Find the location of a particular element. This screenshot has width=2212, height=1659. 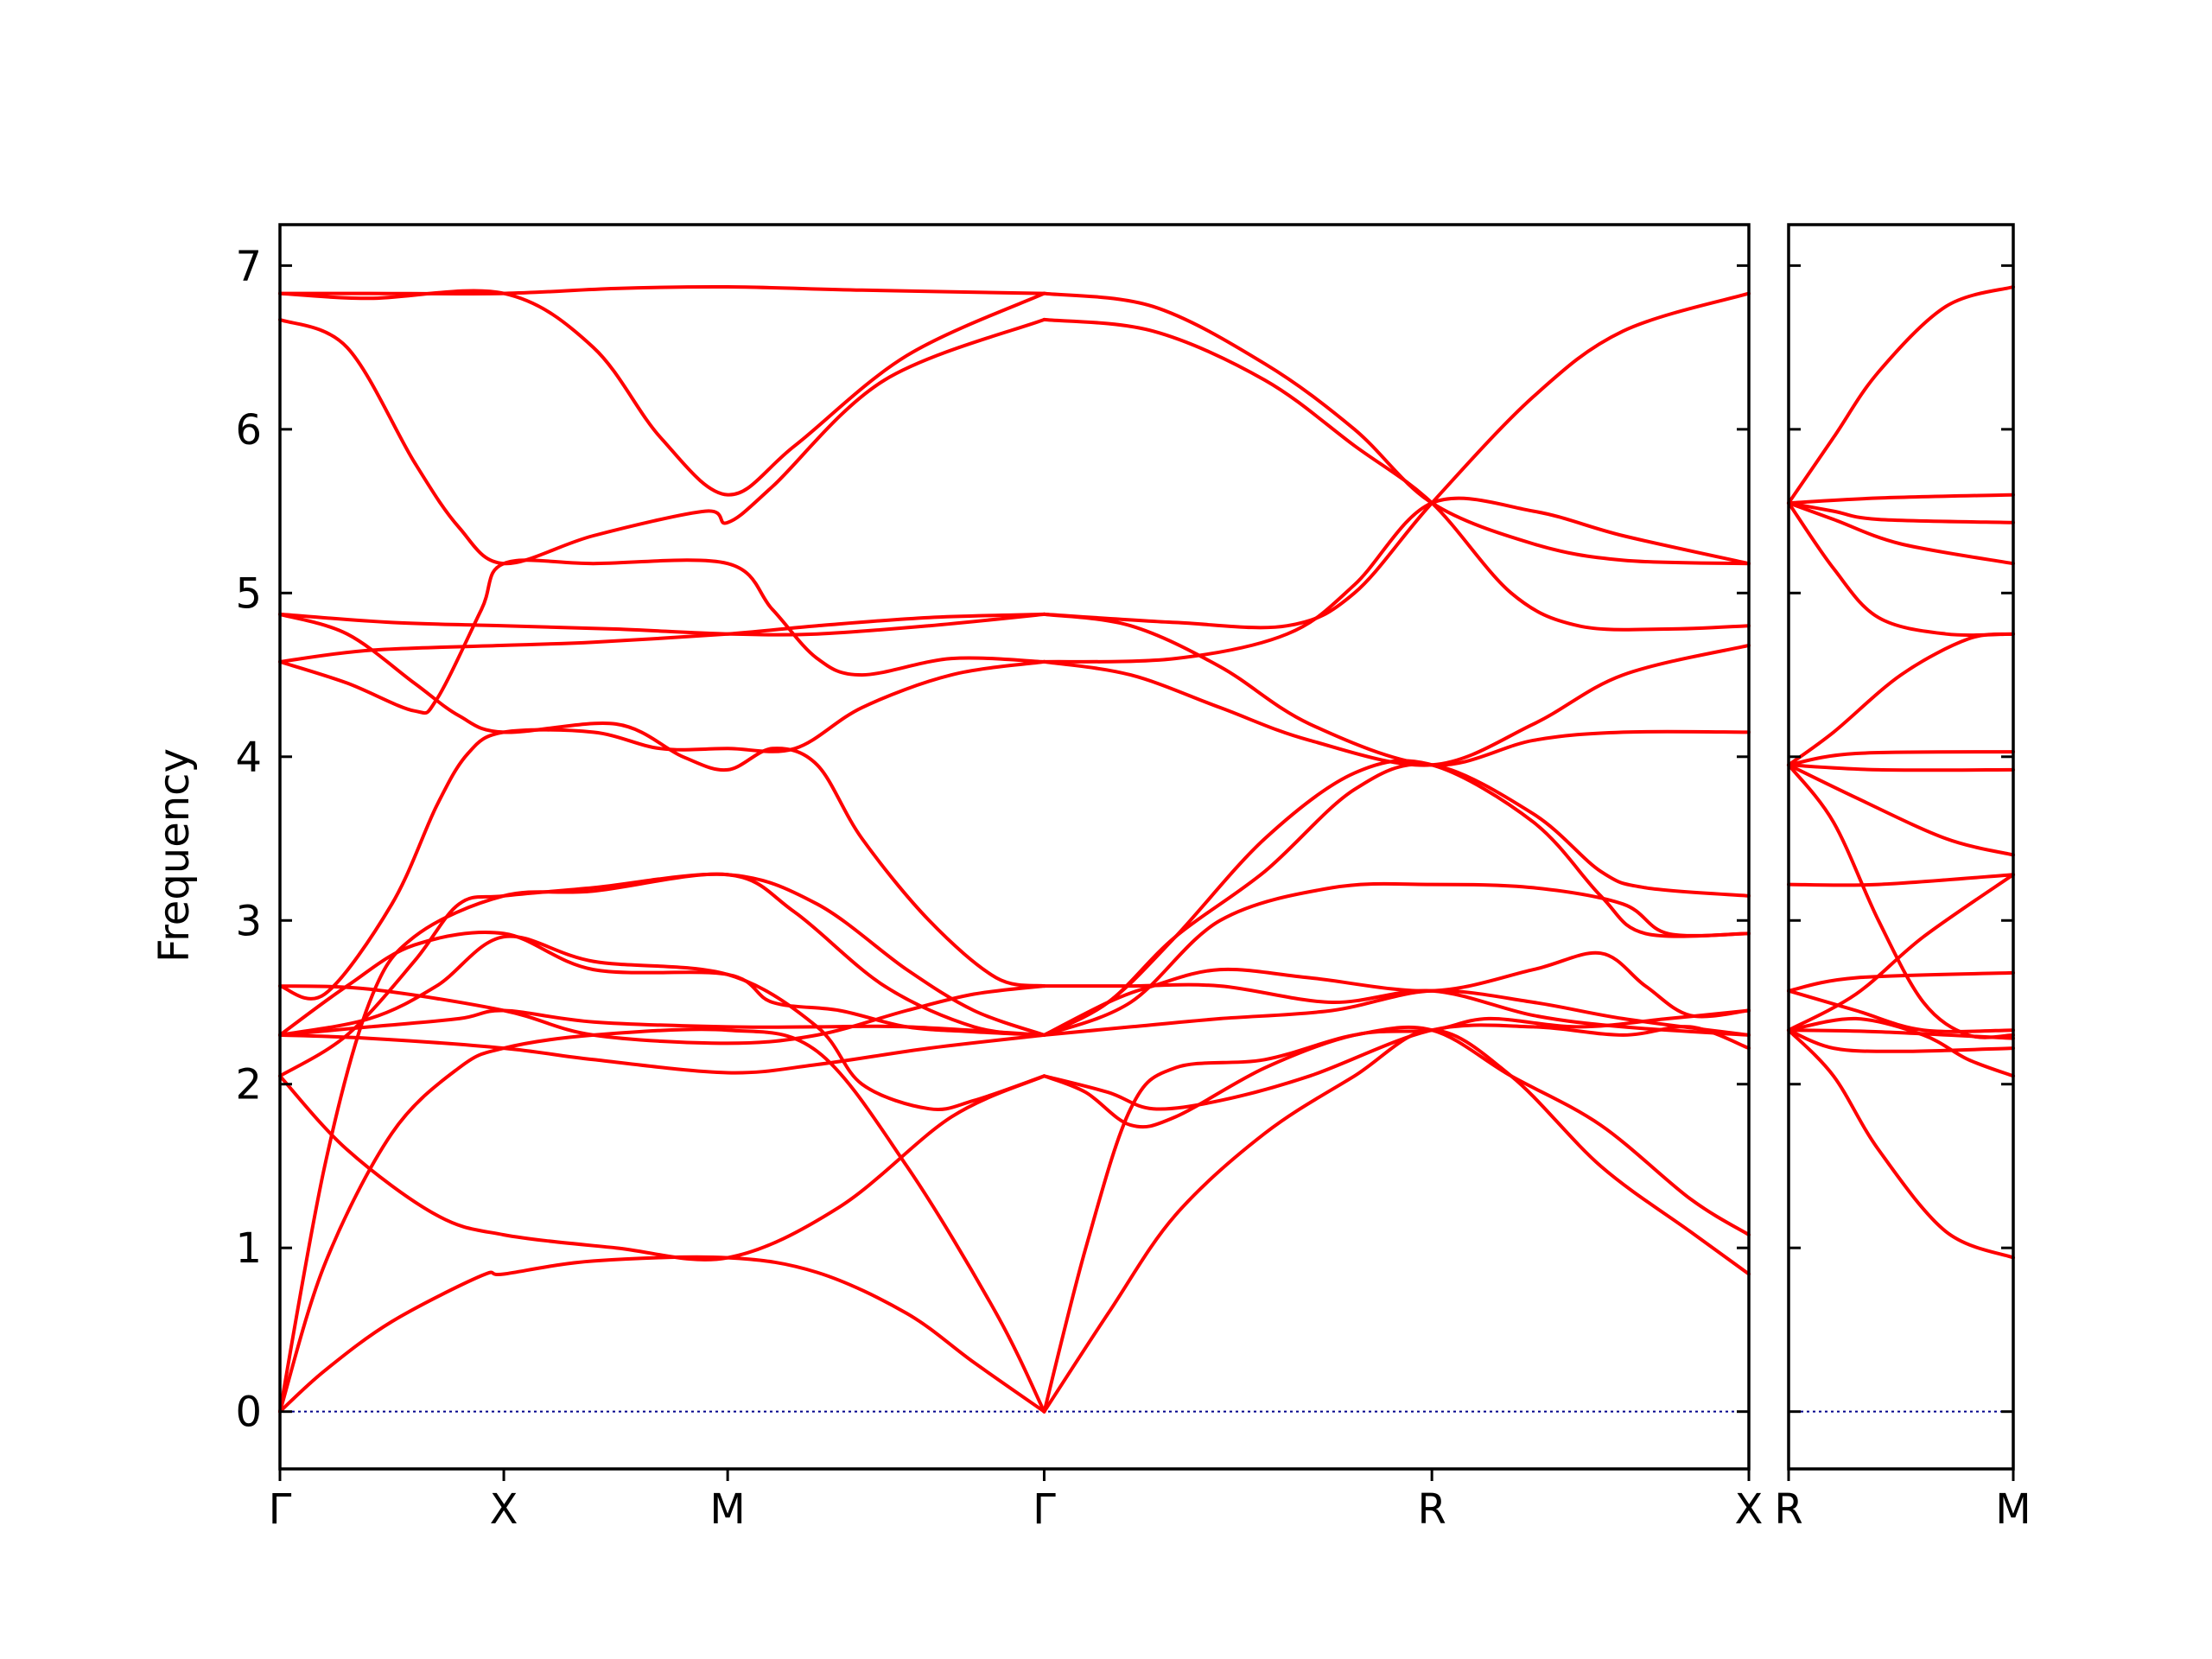

xtick-label-left-0: Γ is located at coordinates (280, 1509).